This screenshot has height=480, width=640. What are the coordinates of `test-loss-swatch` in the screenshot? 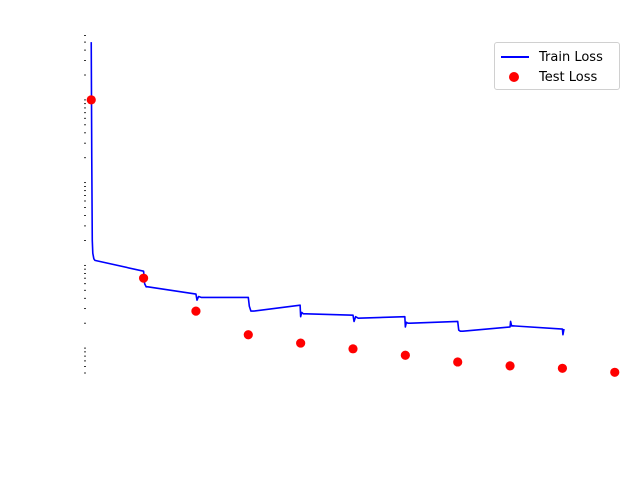 It's located at (514, 77).